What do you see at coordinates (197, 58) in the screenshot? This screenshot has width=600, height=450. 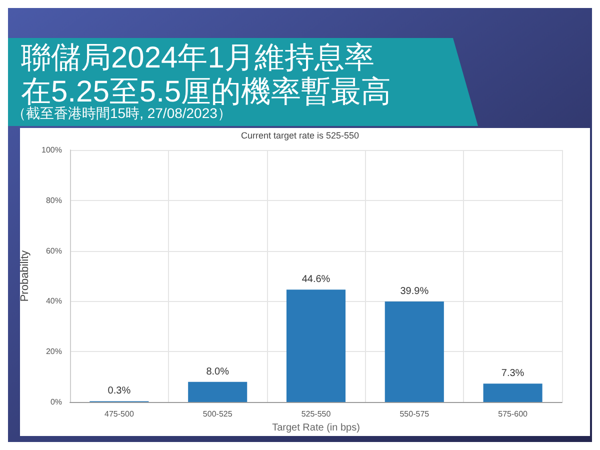 I see `chart-title: 聯儲局2024年1月維持息率` at bounding box center [197, 58].